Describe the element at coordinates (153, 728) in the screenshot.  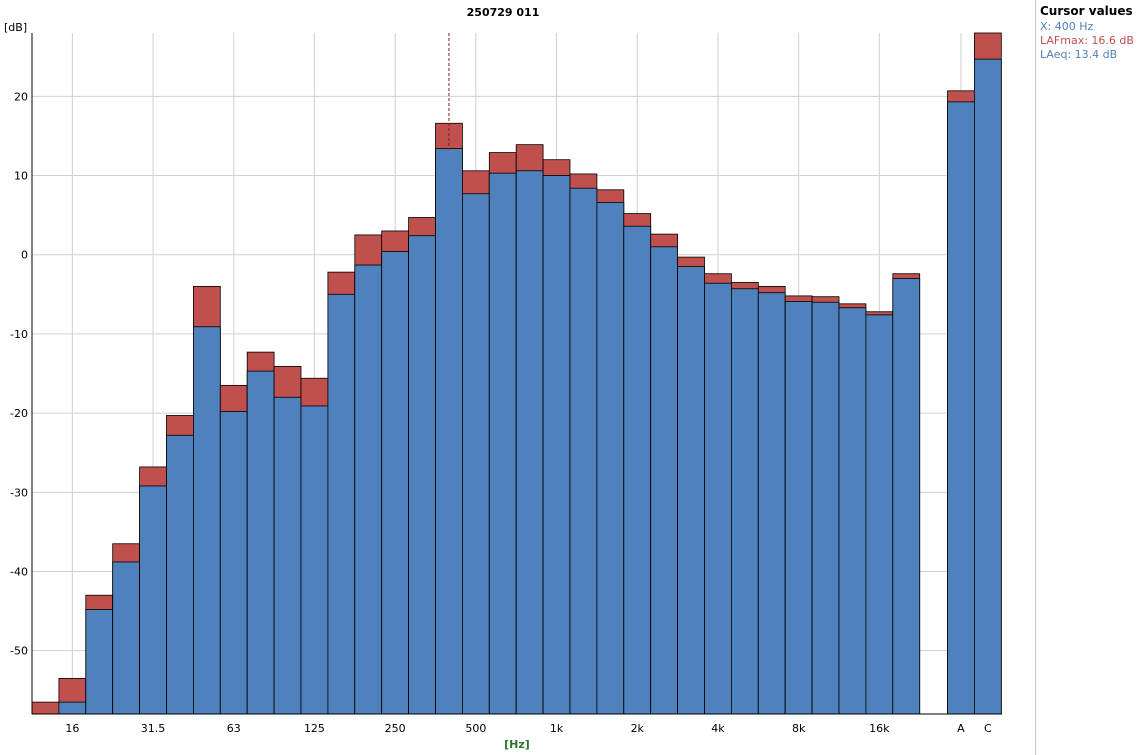
I see `x-tick-label: 31.5` at that location.